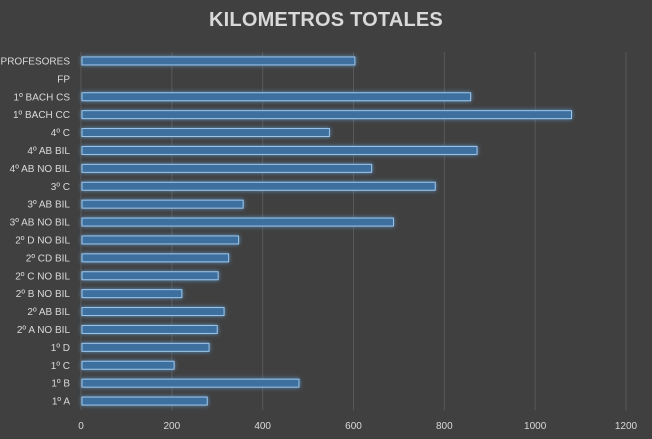  I want to click on category-label: 4º AB BIL, so click(48, 151).